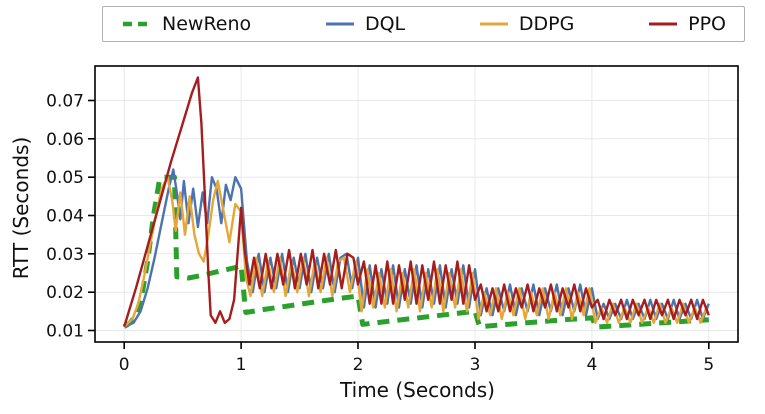  I want to click on legend-marker-dql, so click(339, 24).